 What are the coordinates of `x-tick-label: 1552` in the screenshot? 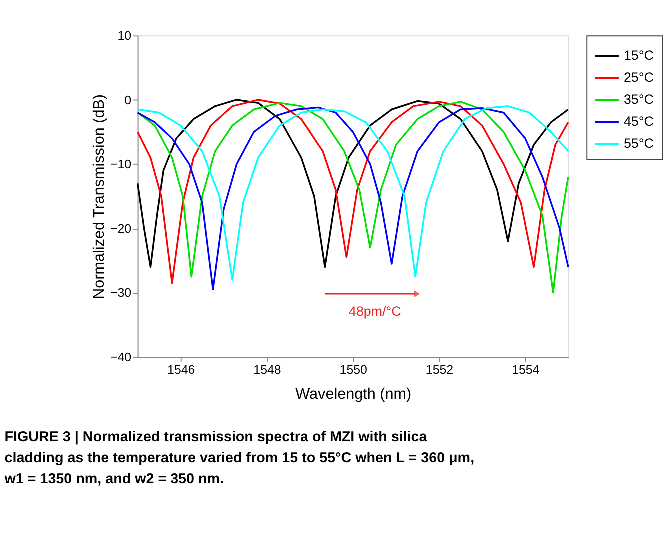 It's located at (440, 369).